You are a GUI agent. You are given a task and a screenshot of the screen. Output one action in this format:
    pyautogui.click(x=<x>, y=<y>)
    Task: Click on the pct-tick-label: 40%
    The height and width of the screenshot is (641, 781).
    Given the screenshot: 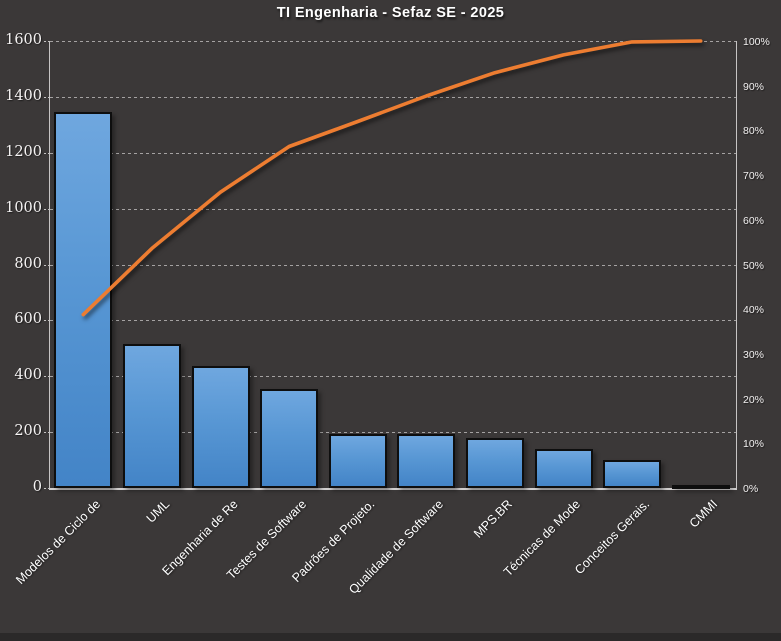 What is the action you would take?
    pyautogui.click(x=754, y=310)
    